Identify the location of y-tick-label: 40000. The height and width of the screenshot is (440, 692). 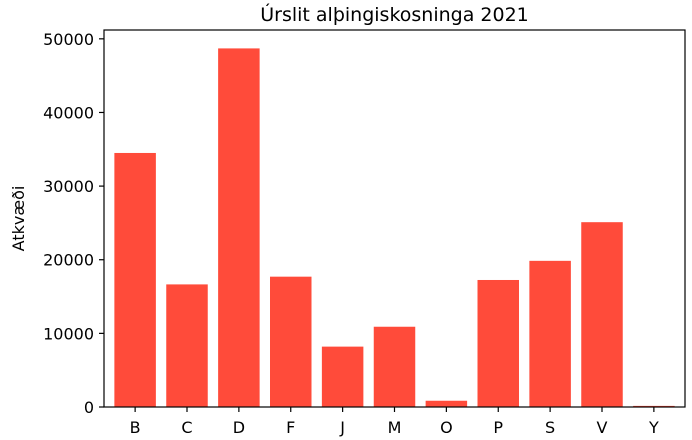
(68, 112).